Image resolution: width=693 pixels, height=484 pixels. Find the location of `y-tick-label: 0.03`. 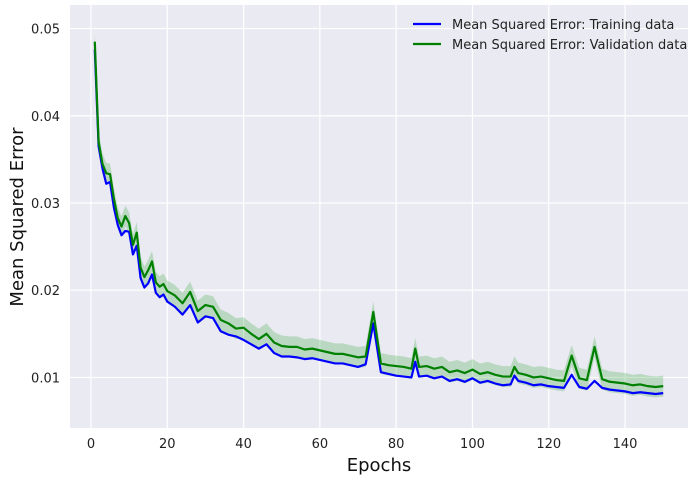

y-tick-label: 0.03 is located at coordinates (45, 204).